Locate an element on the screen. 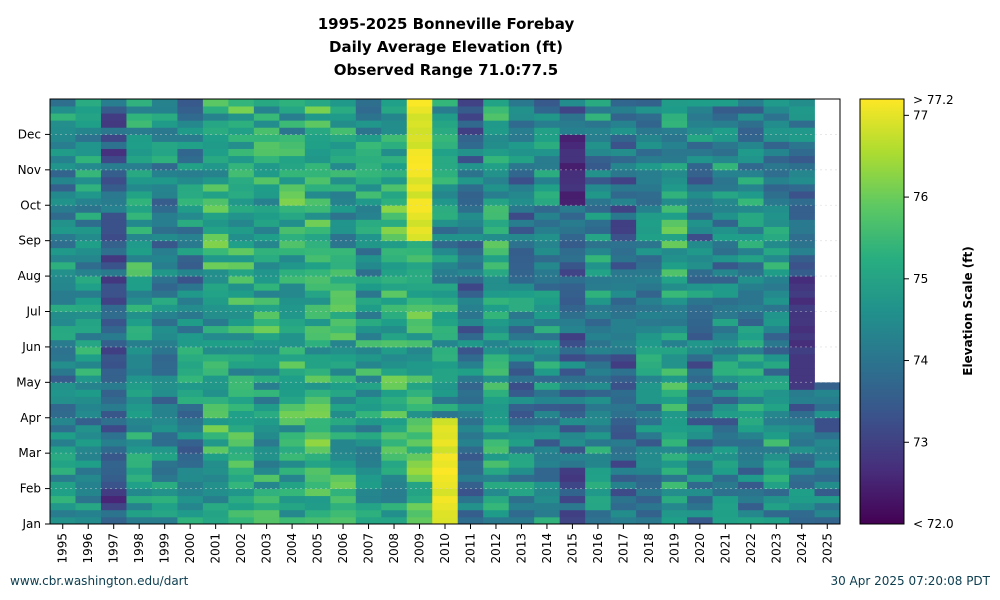 The height and width of the screenshot is (600, 1000). x-tick-label-2012: 2012 is located at coordinates (496, 548).